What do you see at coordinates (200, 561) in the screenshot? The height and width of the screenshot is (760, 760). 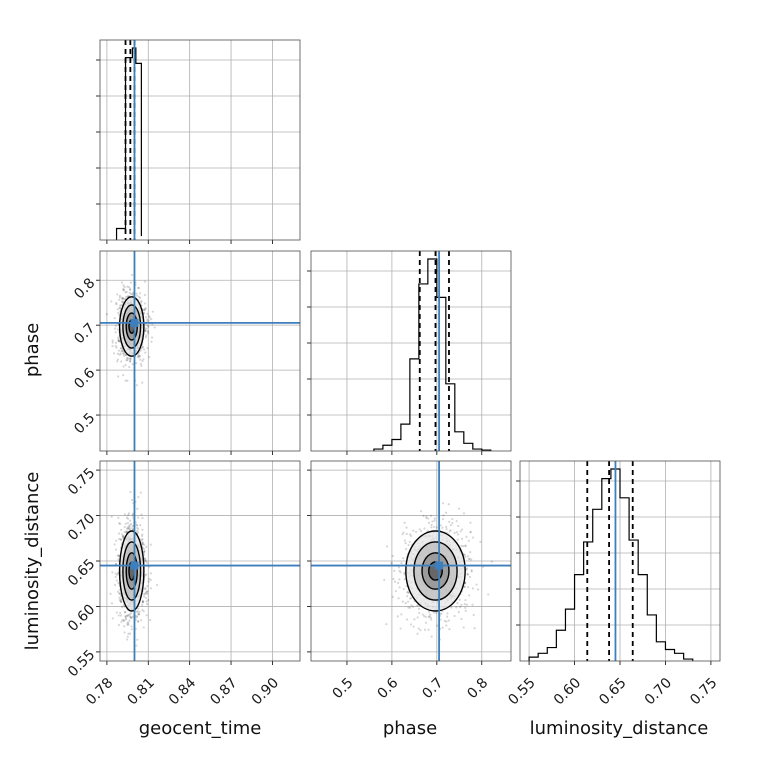 I see `panel-frame-geocent-time-luminosity-distance` at bounding box center [200, 561].